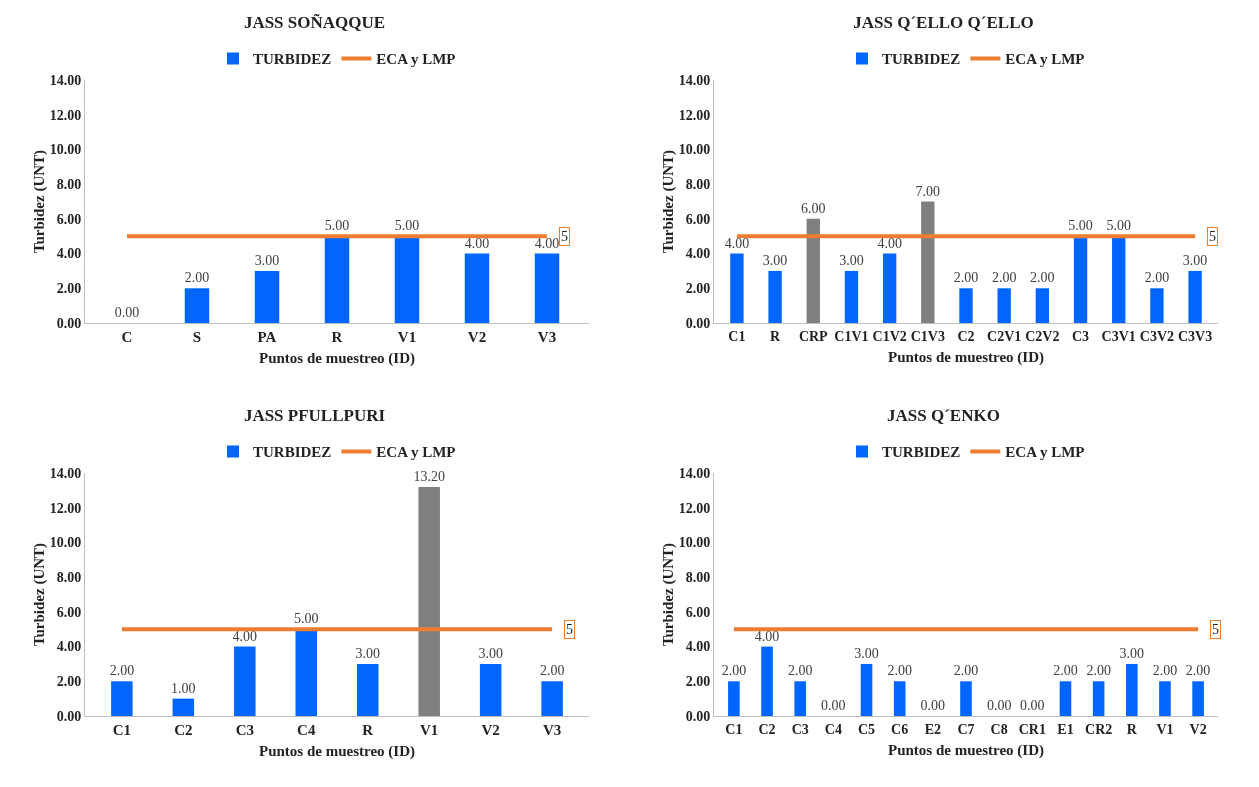 The height and width of the screenshot is (787, 1259). What do you see at coordinates (1032, 729) in the screenshot?
I see `x-tick-label: CR1` at bounding box center [1032, 729].